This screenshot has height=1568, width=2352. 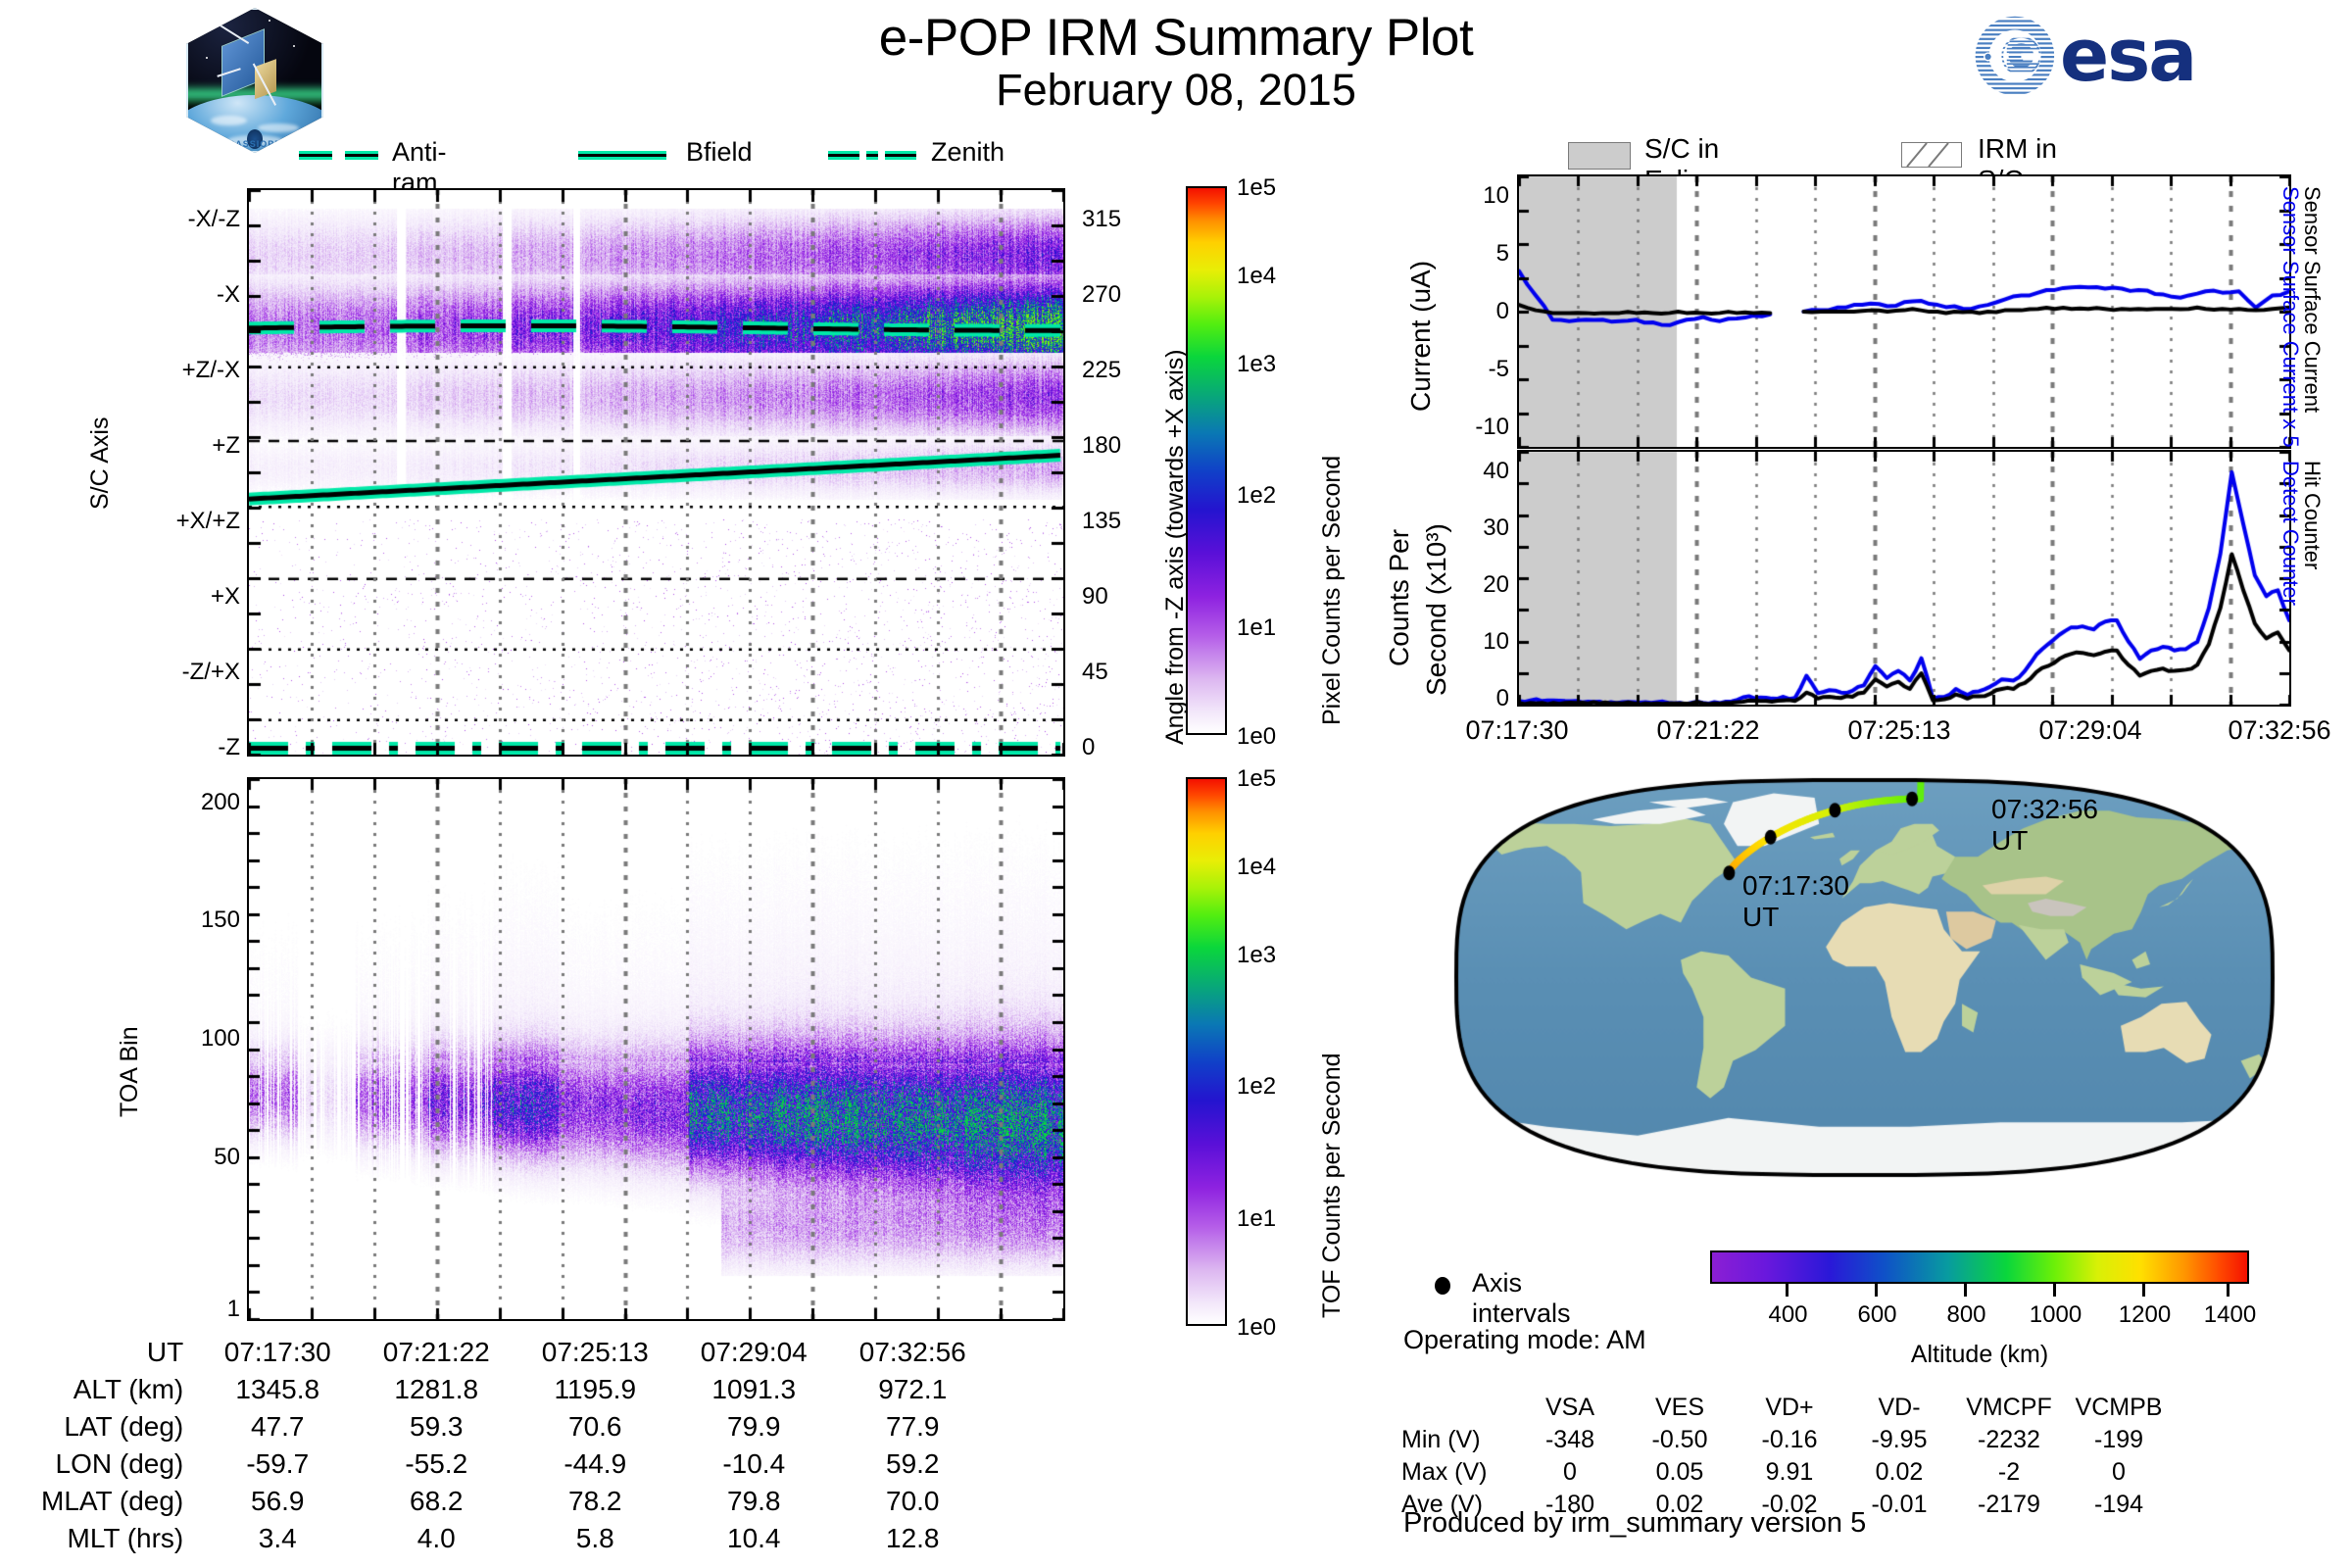 What do you see at coordinates (1570, 1472) in the screenshot?
I see `v-cell-1-0: 0` at bounding box center [1570, 1472].